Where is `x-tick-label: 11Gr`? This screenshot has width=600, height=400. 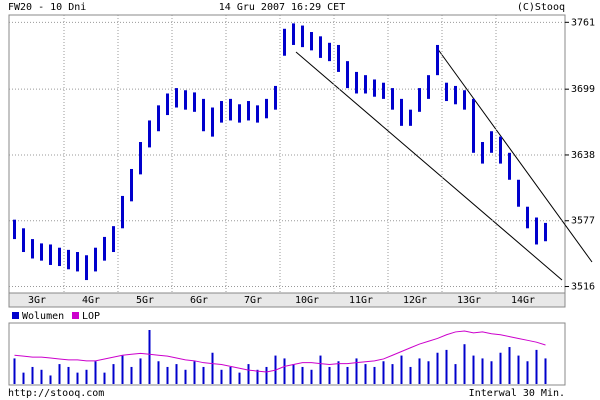 x-tick-label: 11Gr is located at coordinates (361, 300).